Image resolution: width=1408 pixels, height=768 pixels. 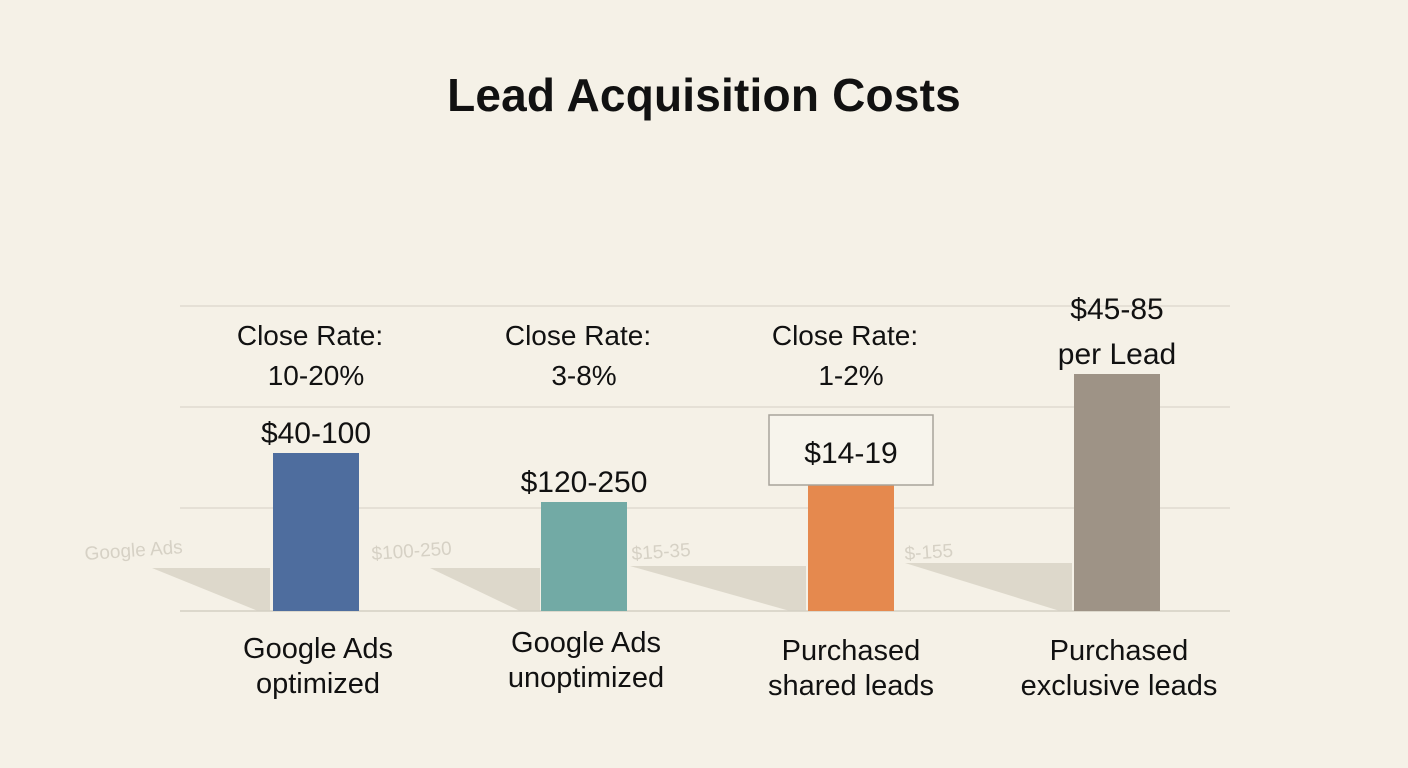 What do you see at coordinates (1117, 354) in the screenshot?
I see `value-label-3-1: per Lead` at bounding box center [1117, 354].